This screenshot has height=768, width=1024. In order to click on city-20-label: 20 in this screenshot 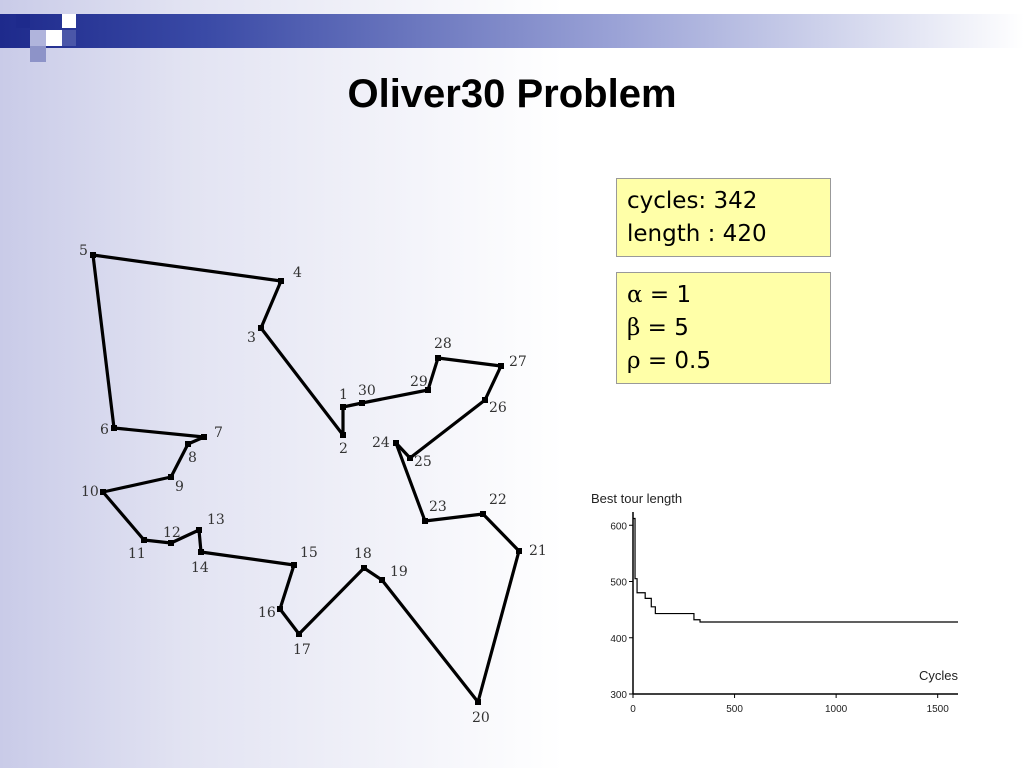, I will do `click(481, 718)`.